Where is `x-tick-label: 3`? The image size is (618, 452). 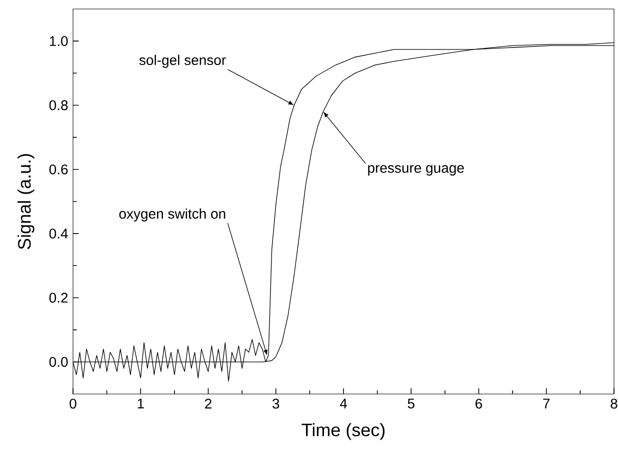 x-tick-label: 3 is located at coordinates (276, 403).